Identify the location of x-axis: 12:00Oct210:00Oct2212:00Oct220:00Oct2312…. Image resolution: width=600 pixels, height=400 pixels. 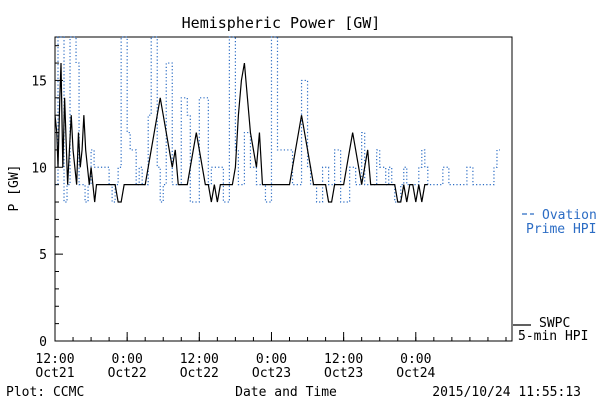
(271, 356).